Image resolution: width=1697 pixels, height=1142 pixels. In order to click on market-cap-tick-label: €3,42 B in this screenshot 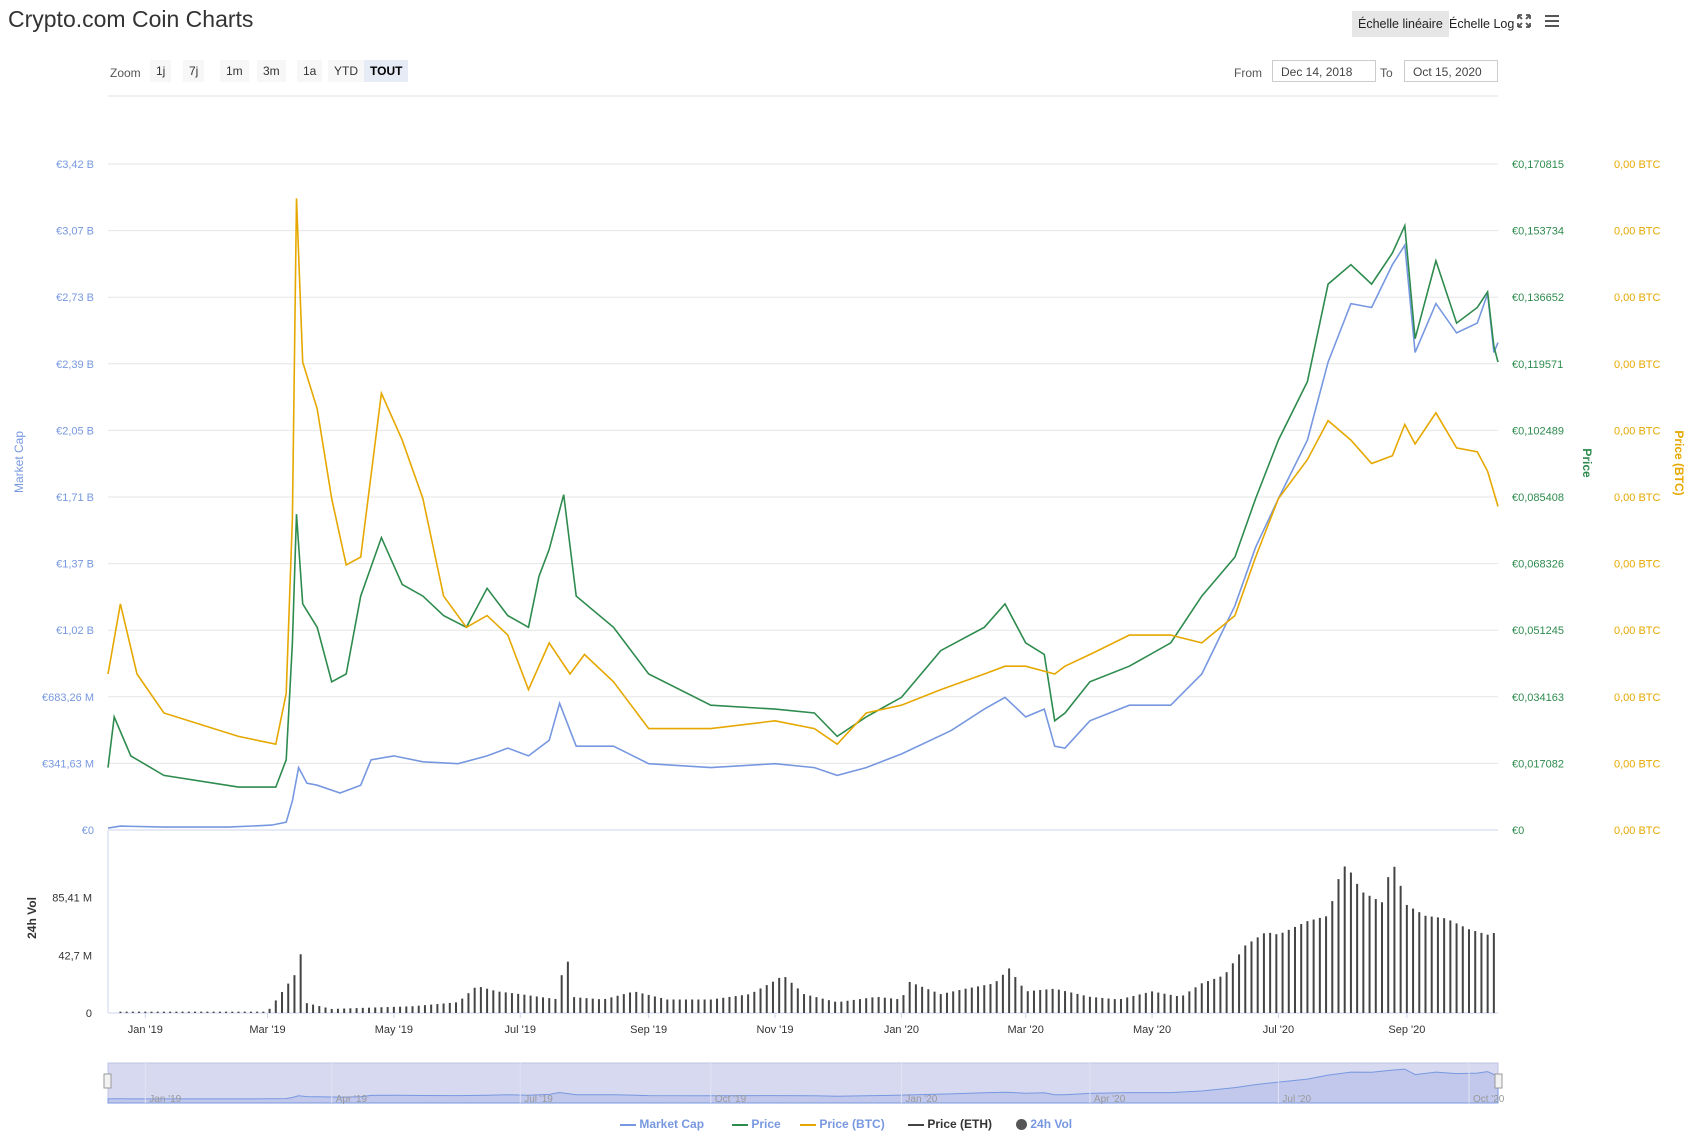, I will do `click(75, 165)`.